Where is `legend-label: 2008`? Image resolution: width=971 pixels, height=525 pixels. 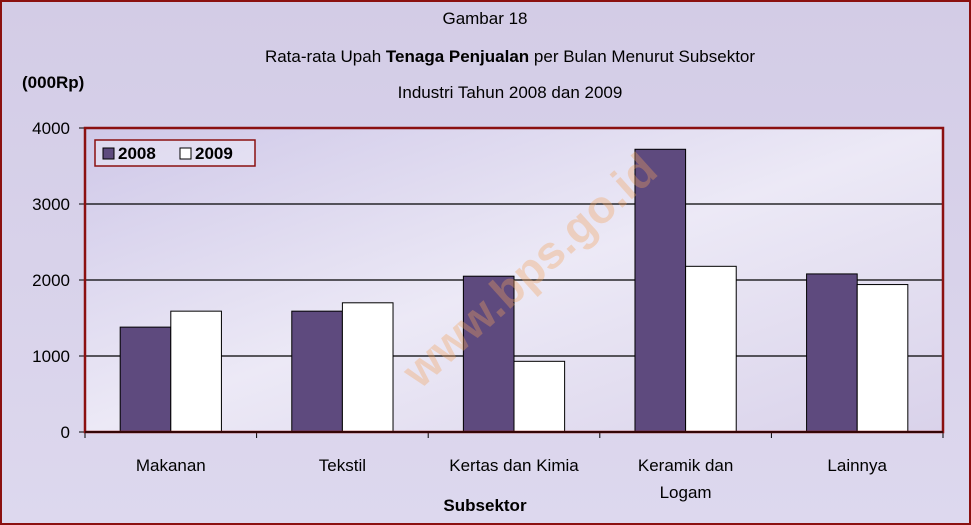
legend-label: 2008 is located at coordinates (137, 153).